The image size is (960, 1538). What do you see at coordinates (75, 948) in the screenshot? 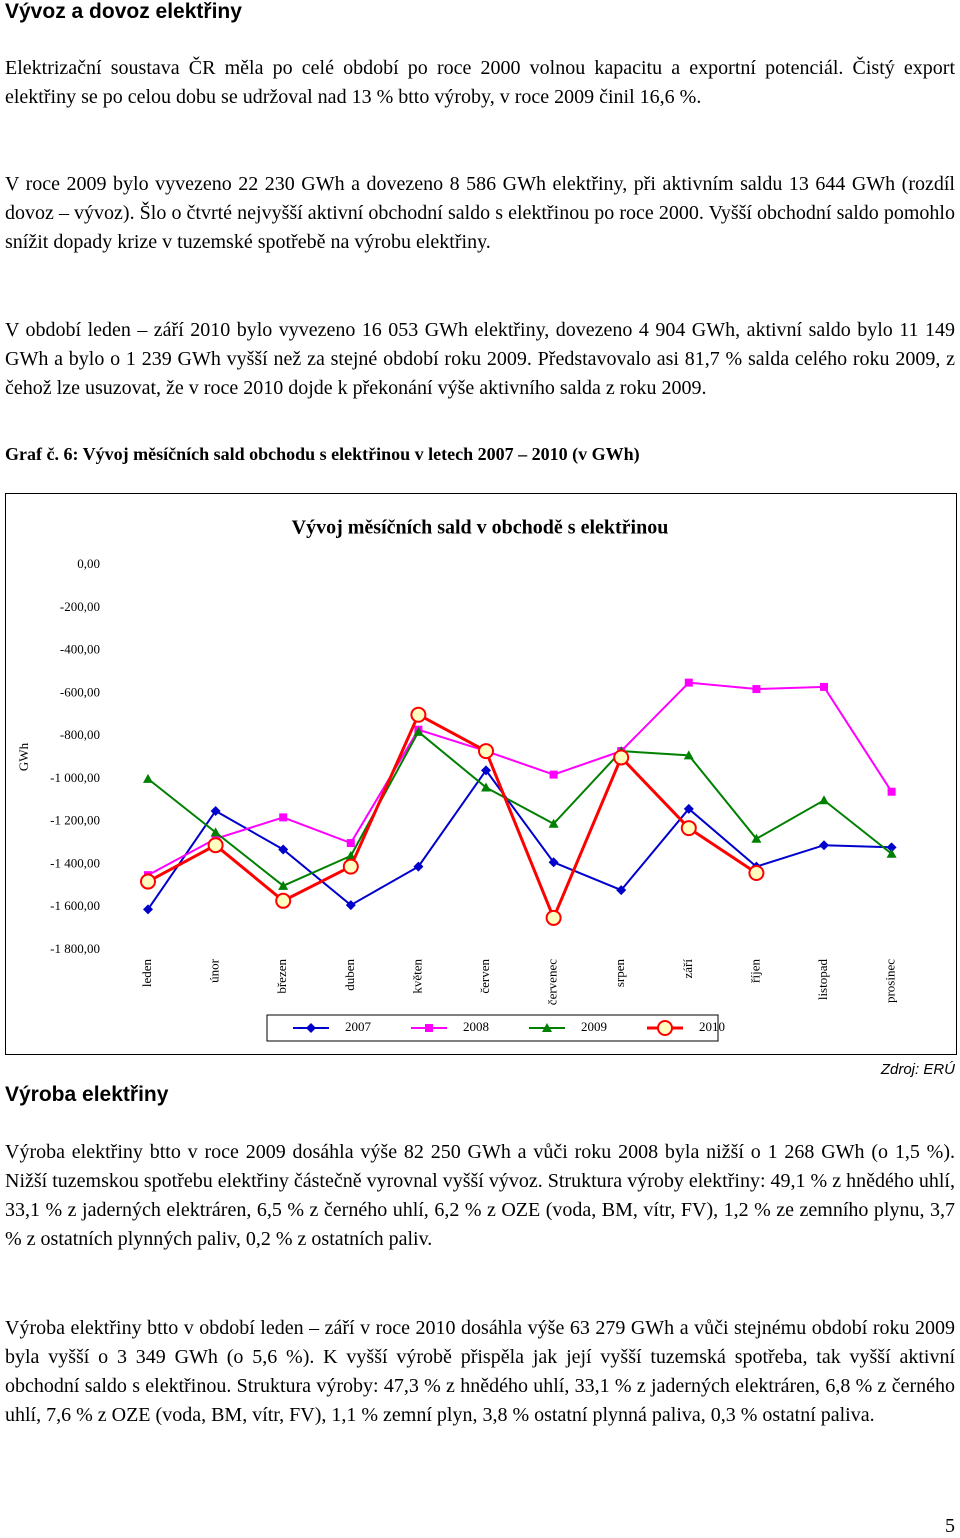
I see `y-tick-label: -1 800,00` at bounding box center [75, 948].